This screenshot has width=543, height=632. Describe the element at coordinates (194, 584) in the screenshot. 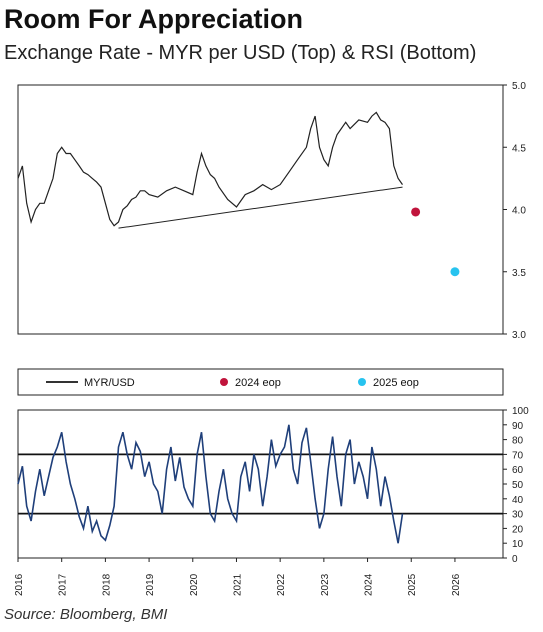

I see `x-tick-label: 2020` at that location.